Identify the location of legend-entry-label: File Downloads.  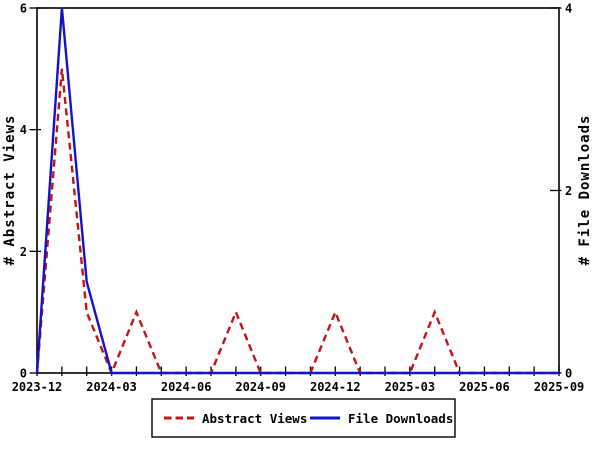
(400, 418).